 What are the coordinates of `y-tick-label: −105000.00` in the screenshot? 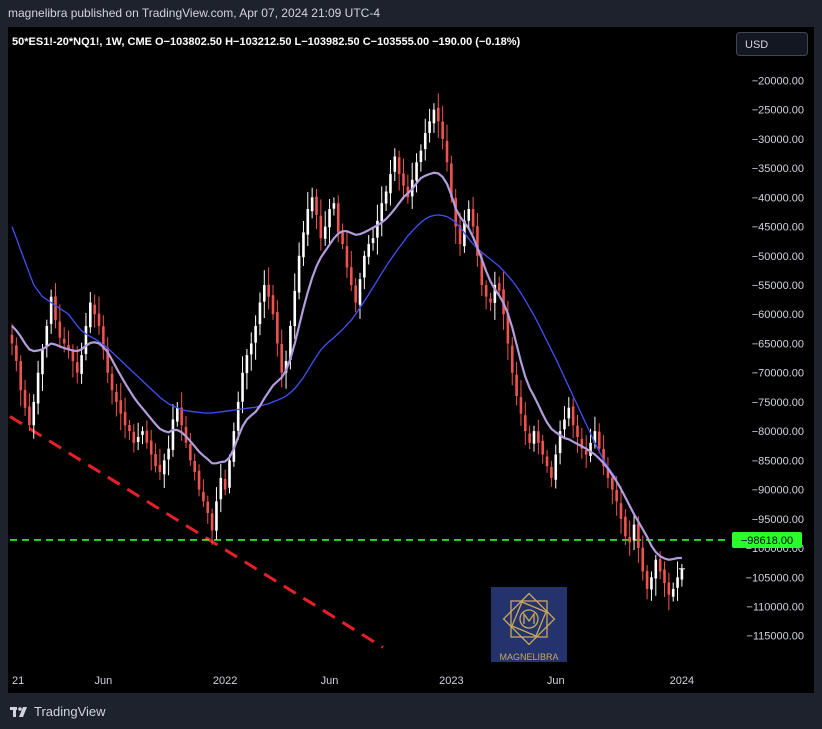 It's located at (775, 578).